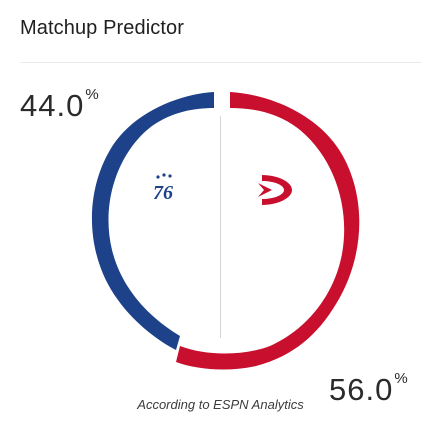 The image size is (441, 428). What do you see at coordinates (163, 193) in the screenshot?
I see `sixers-logo-text: 76` at bounding box center [163, 193].